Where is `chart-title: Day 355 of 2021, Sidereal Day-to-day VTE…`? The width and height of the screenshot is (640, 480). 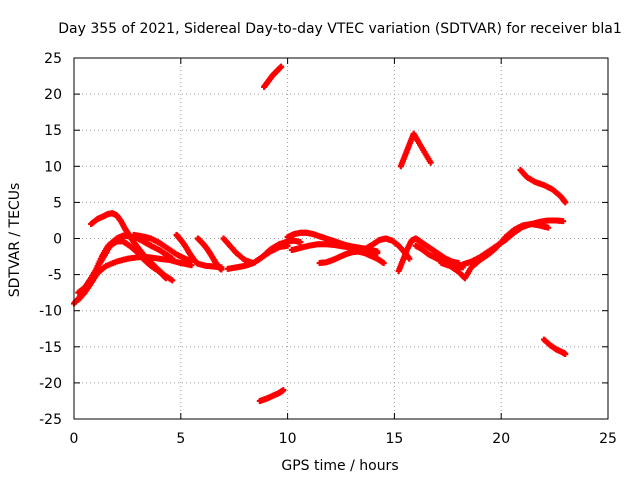 chart-title: Day 355 of 2021, Sidereal Day-to-day VTE… is located at coordinates (339, 29).